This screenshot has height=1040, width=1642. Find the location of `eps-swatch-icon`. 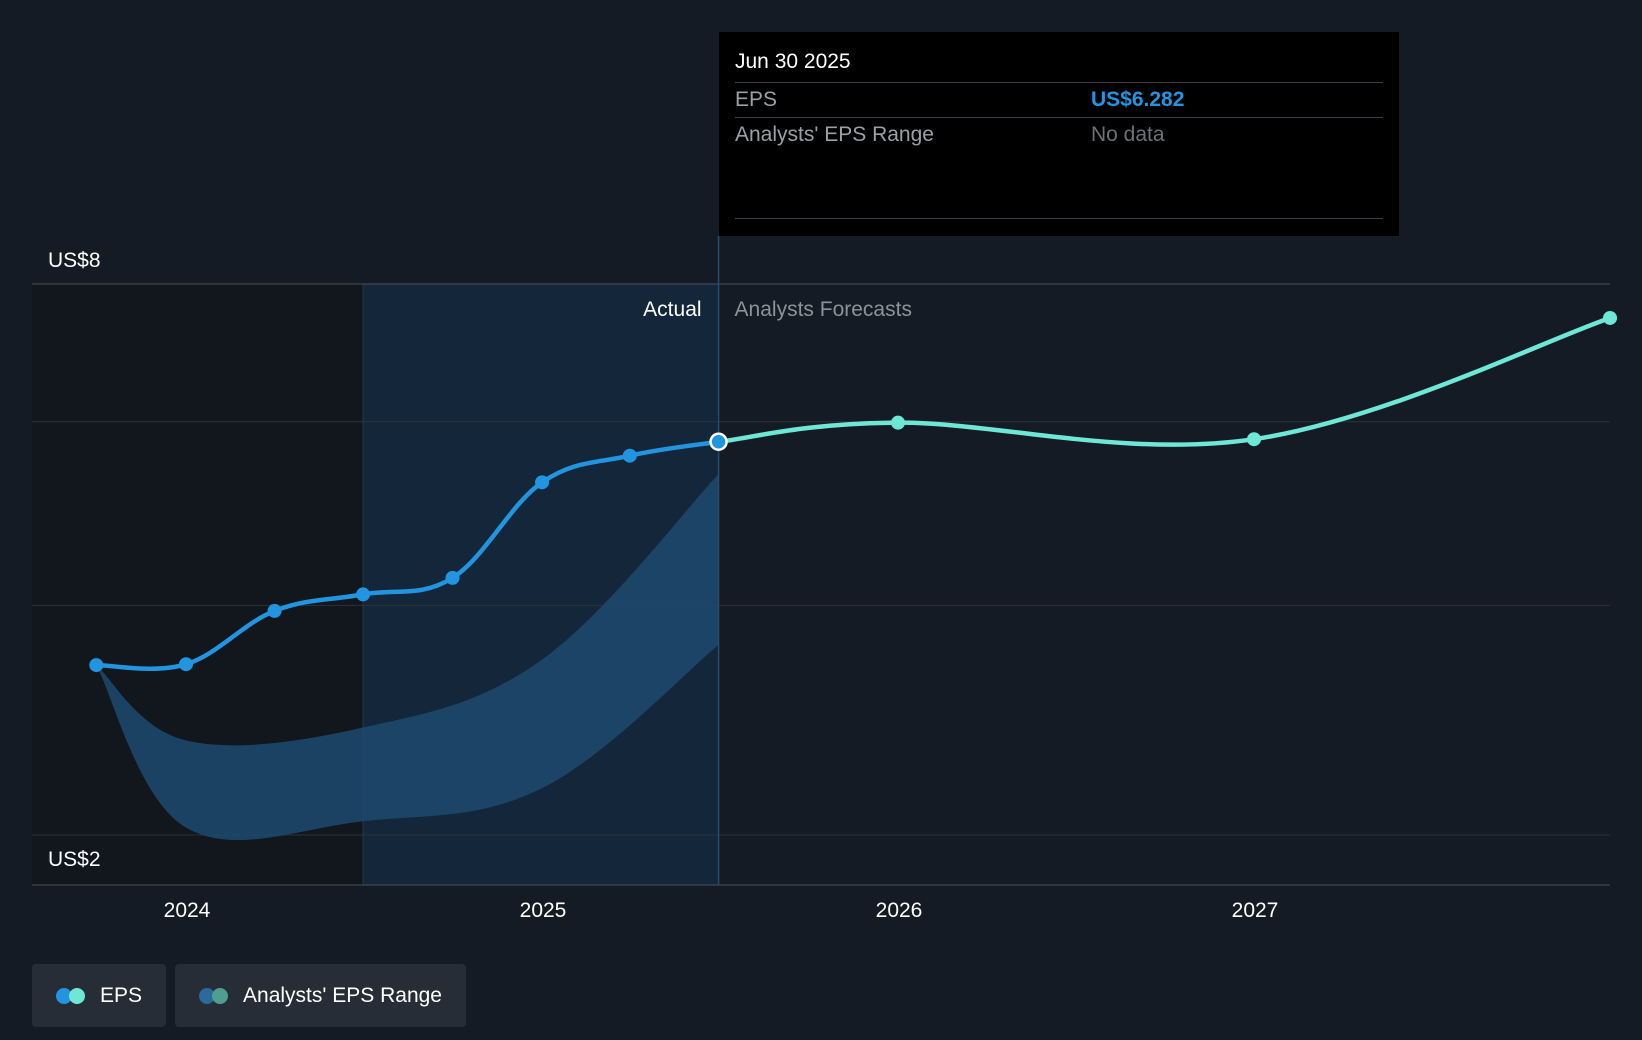

eps-swatch-icon is located at coordinates (71, 995).